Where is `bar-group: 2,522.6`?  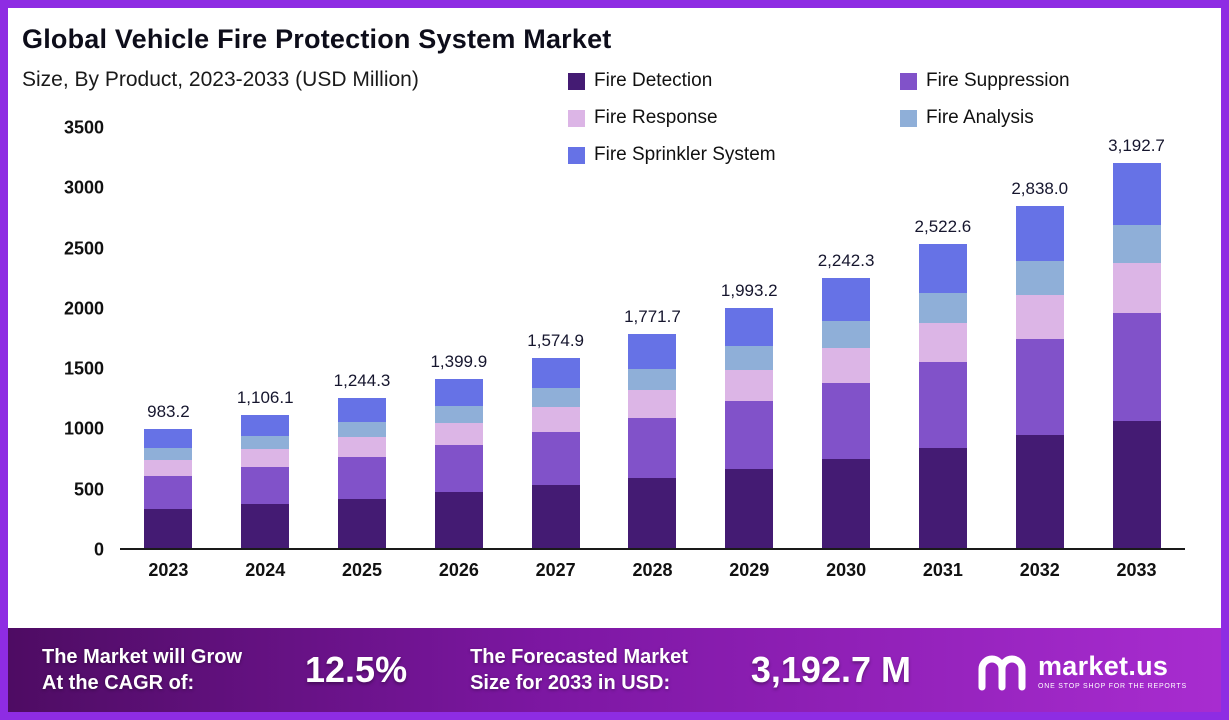 bar-group: 2,522.6 is located at coordinates (943, 338).